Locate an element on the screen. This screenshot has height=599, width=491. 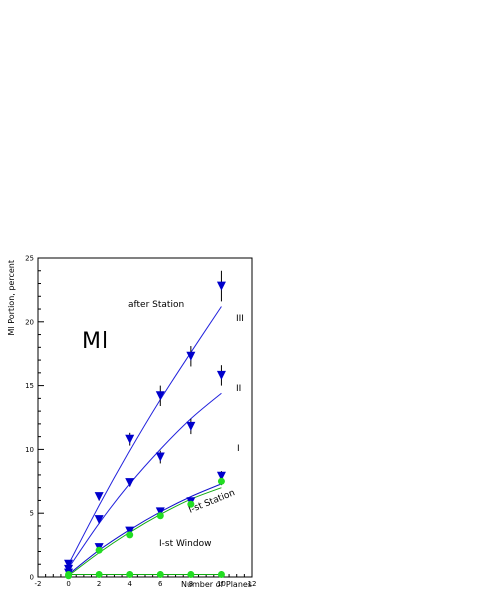
y-tick-label: 10 is located at coordinates (29, 450).